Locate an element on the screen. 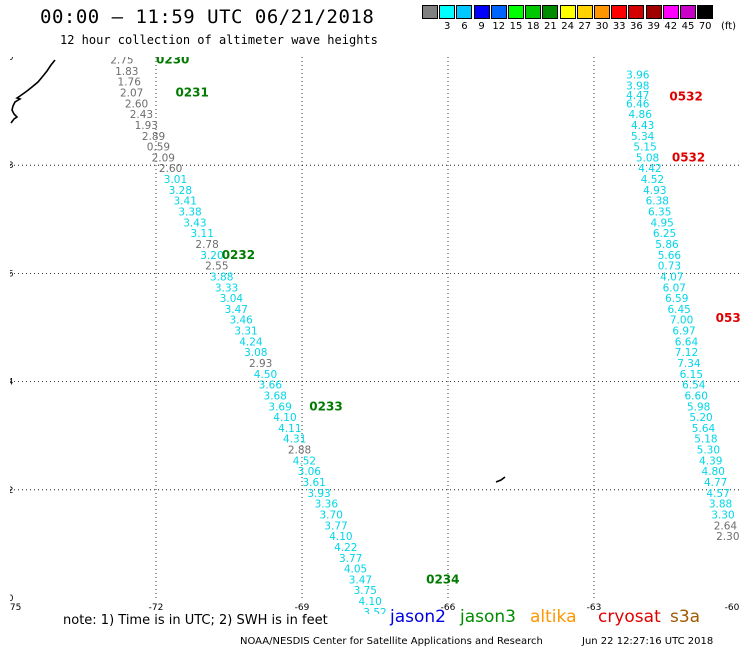 The width and height of the screenshot is (740, 650). wave-height-value: 3.04 is located at coordinates (232, 299).